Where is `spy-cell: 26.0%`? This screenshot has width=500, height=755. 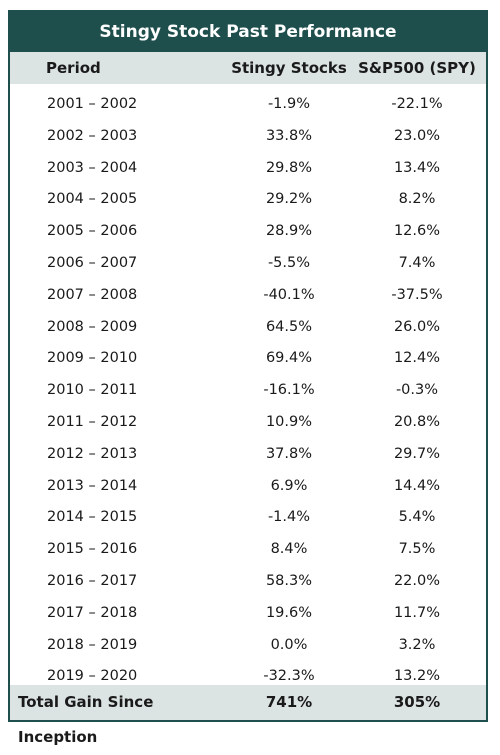 spy-cell: 26.0% is located at coordinates (417, 326).